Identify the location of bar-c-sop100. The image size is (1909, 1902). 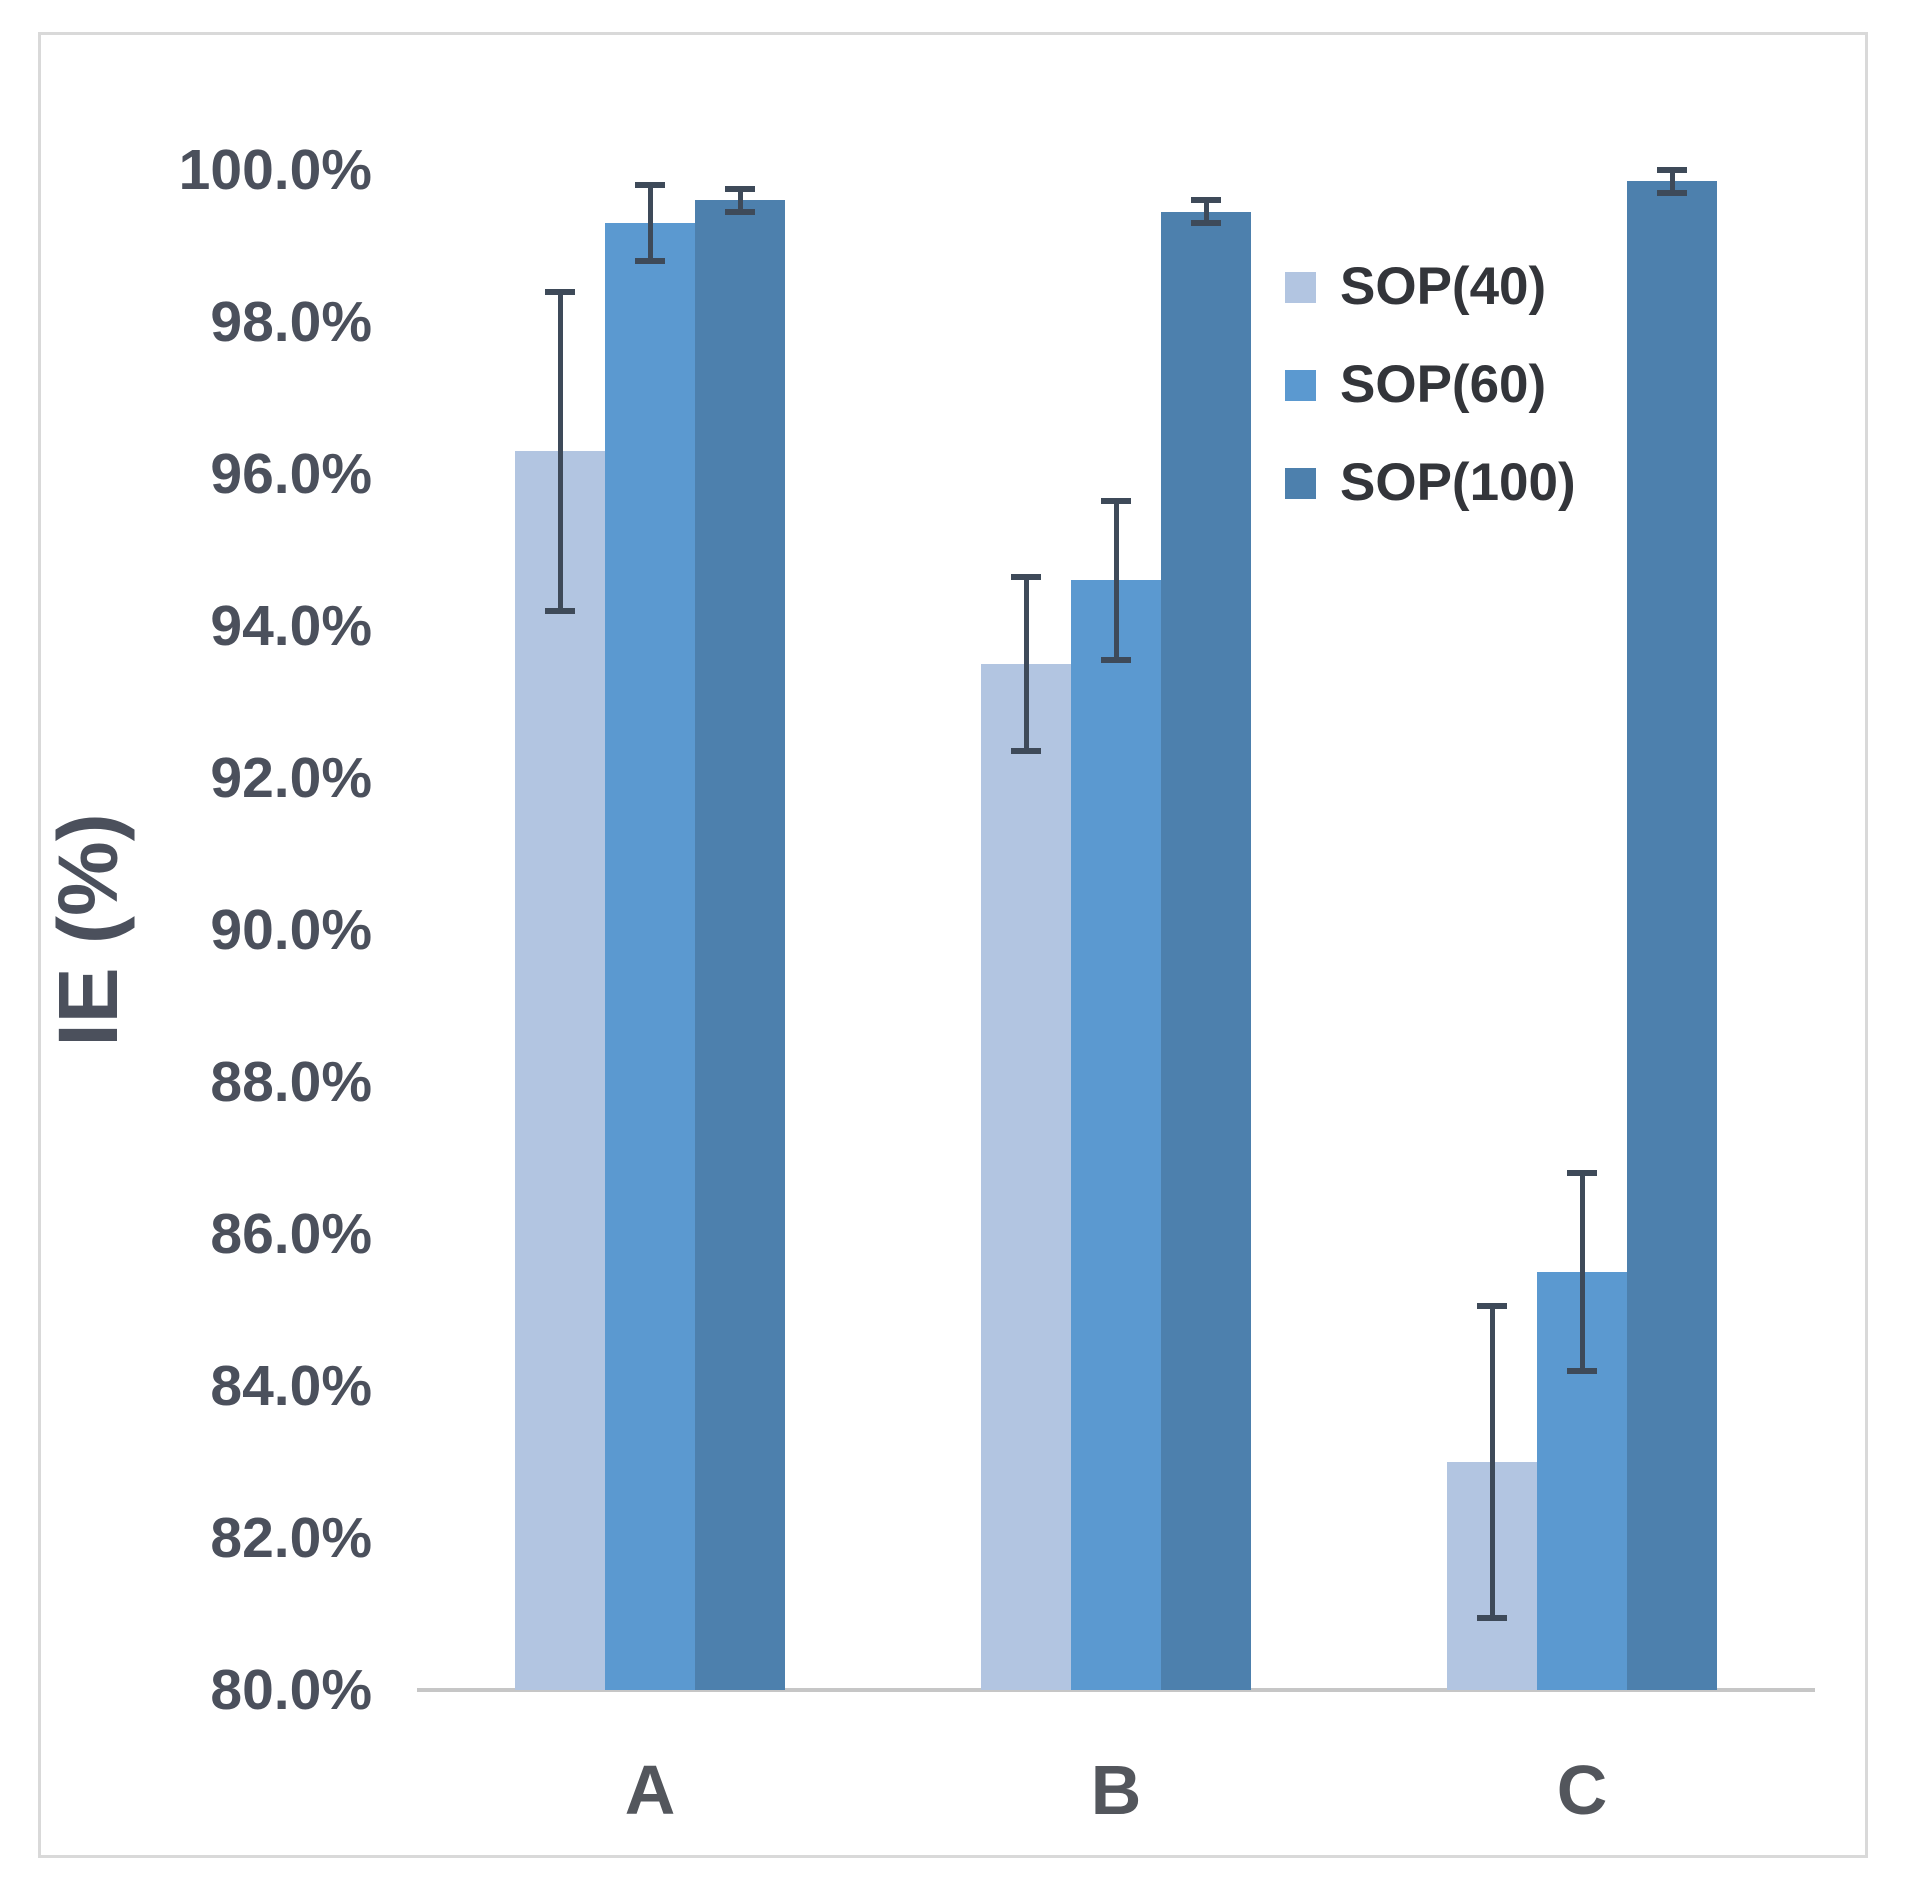
(1672, 935).